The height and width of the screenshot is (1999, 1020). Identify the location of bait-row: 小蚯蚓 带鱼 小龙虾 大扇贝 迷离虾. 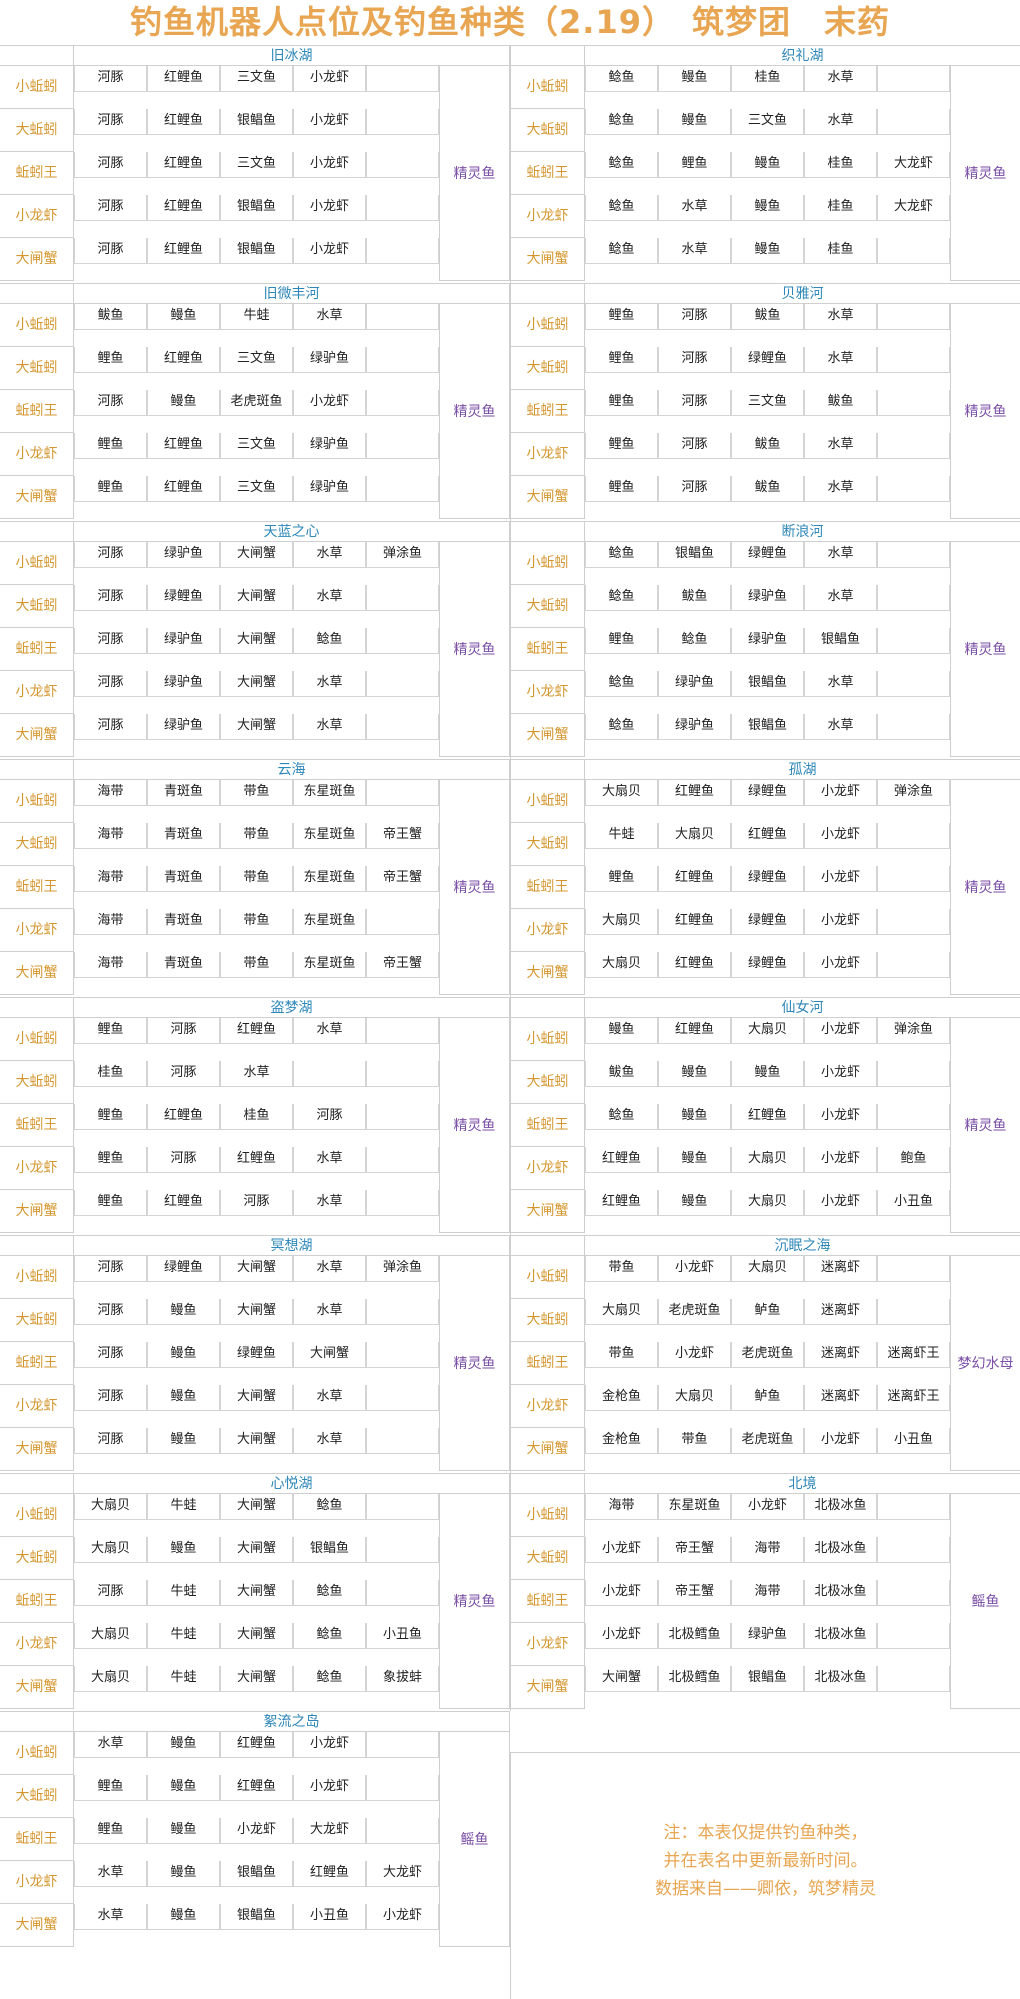
(765, 1277).